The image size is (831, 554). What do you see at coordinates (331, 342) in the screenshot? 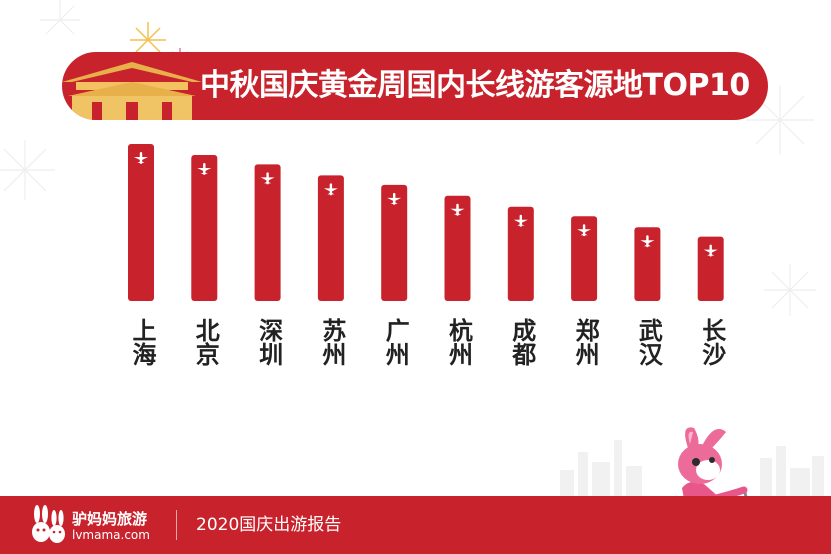
I see `category-label: 苏州` at bounding box center [331, 342].